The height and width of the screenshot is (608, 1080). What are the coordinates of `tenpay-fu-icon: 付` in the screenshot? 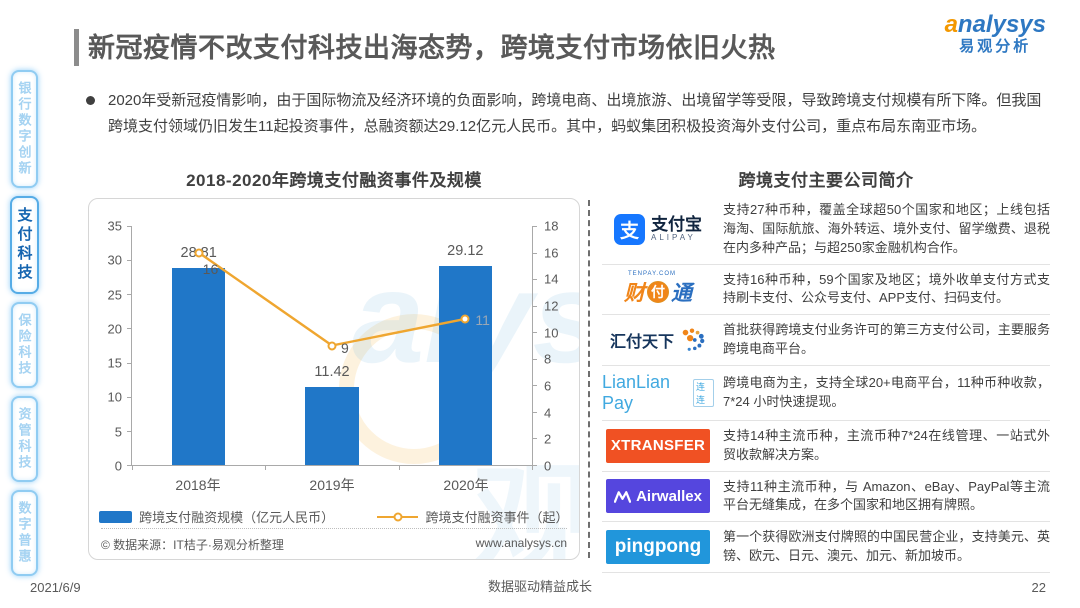 It's located at (658, 292).